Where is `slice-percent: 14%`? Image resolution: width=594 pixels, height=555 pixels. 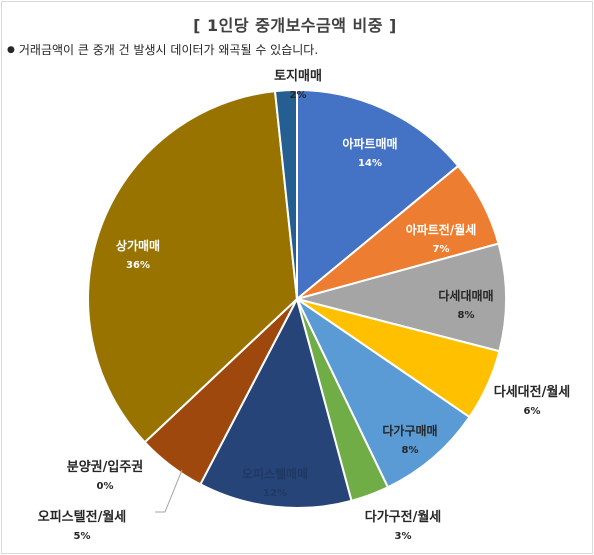 slice-percent: 14% is located at coordinates (370, 163).